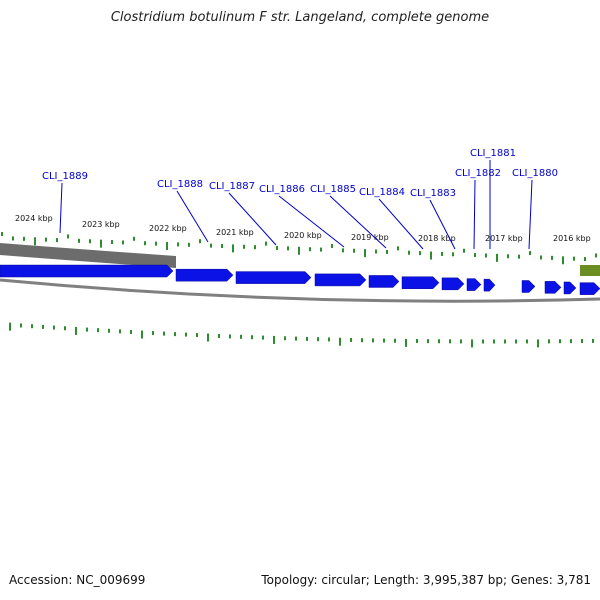  Describe the element at coordinates (300, 290) in the screenshot. I see `backbone-line` at that location.